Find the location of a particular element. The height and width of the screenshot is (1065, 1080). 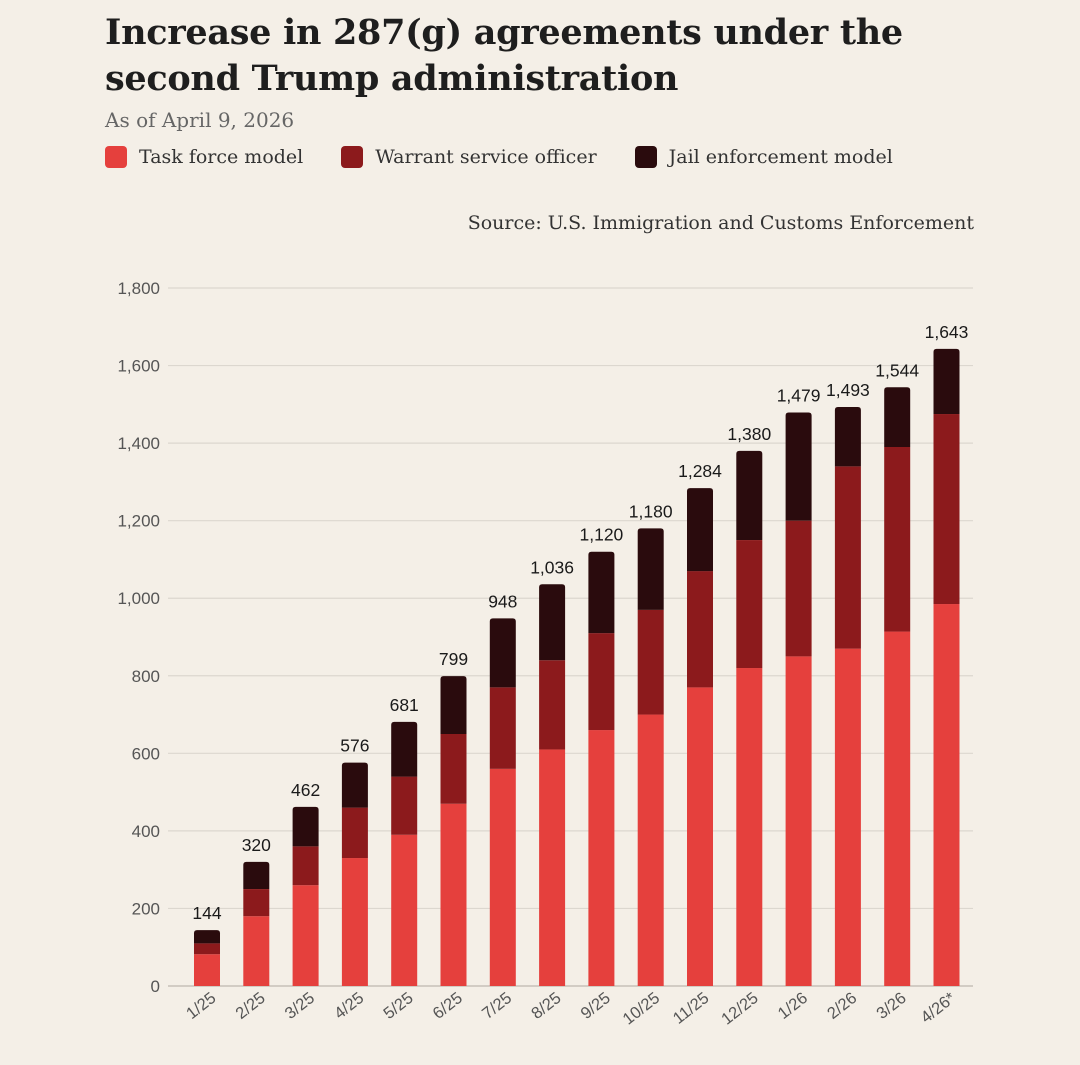

x-tick-label: 9/25 is located at coordinates (595, 1006).